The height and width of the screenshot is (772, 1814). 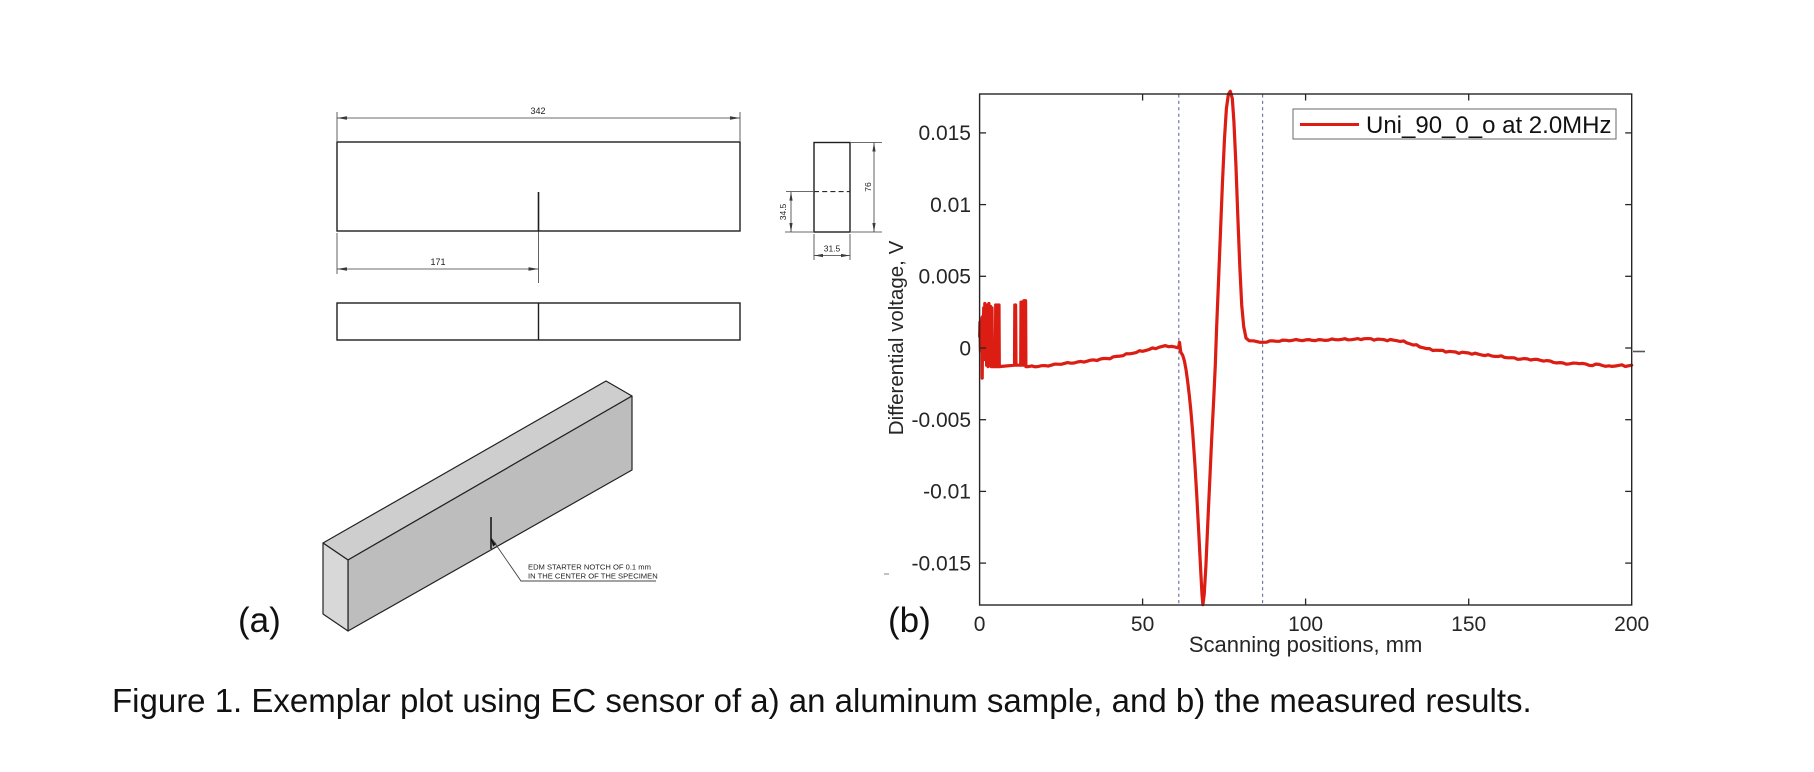 What do you see at coordinates (589, 567) in the screenshot?
I see `svg-text: EDM STARTER NOTCH OF 0.1 mm` at bounding box center [589, 567].